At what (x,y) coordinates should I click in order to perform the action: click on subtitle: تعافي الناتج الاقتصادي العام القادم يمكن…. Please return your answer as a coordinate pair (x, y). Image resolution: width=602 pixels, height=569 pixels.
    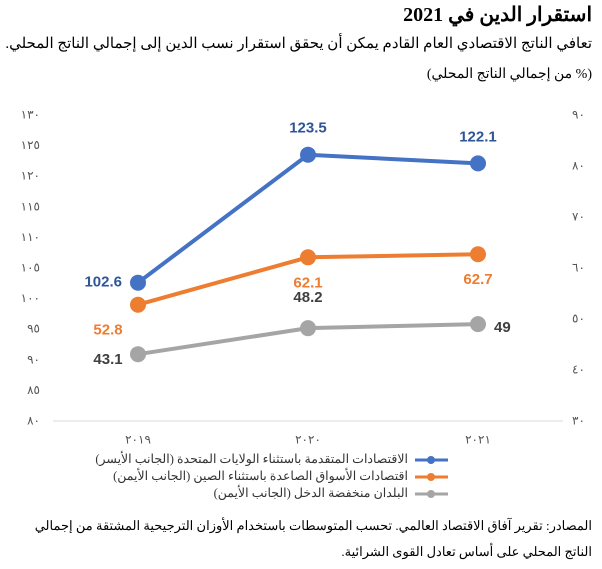
    Looking at the image, I should click on (298, 44).